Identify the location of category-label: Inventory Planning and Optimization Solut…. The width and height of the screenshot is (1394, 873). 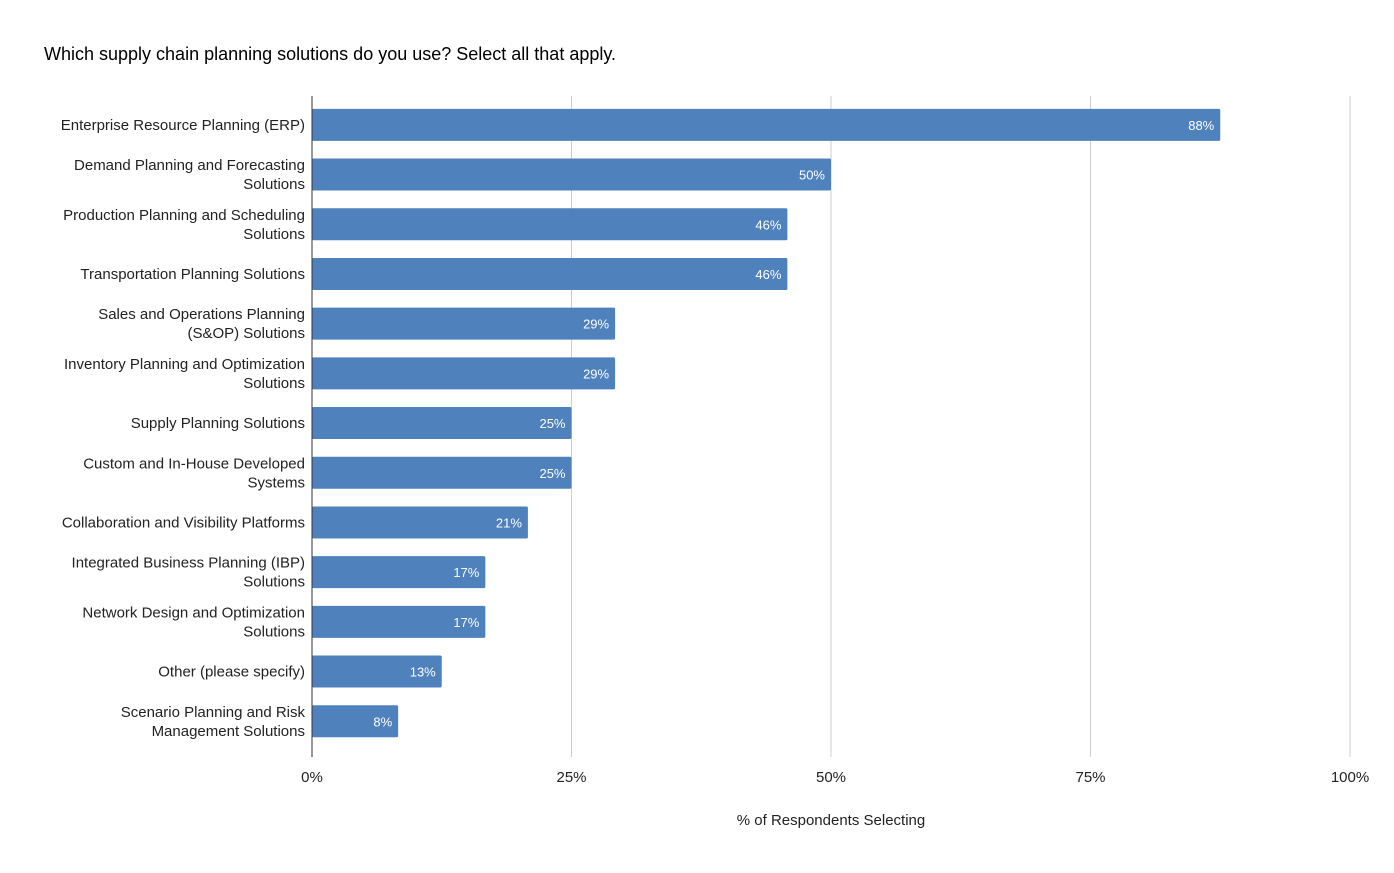
(184, 374).